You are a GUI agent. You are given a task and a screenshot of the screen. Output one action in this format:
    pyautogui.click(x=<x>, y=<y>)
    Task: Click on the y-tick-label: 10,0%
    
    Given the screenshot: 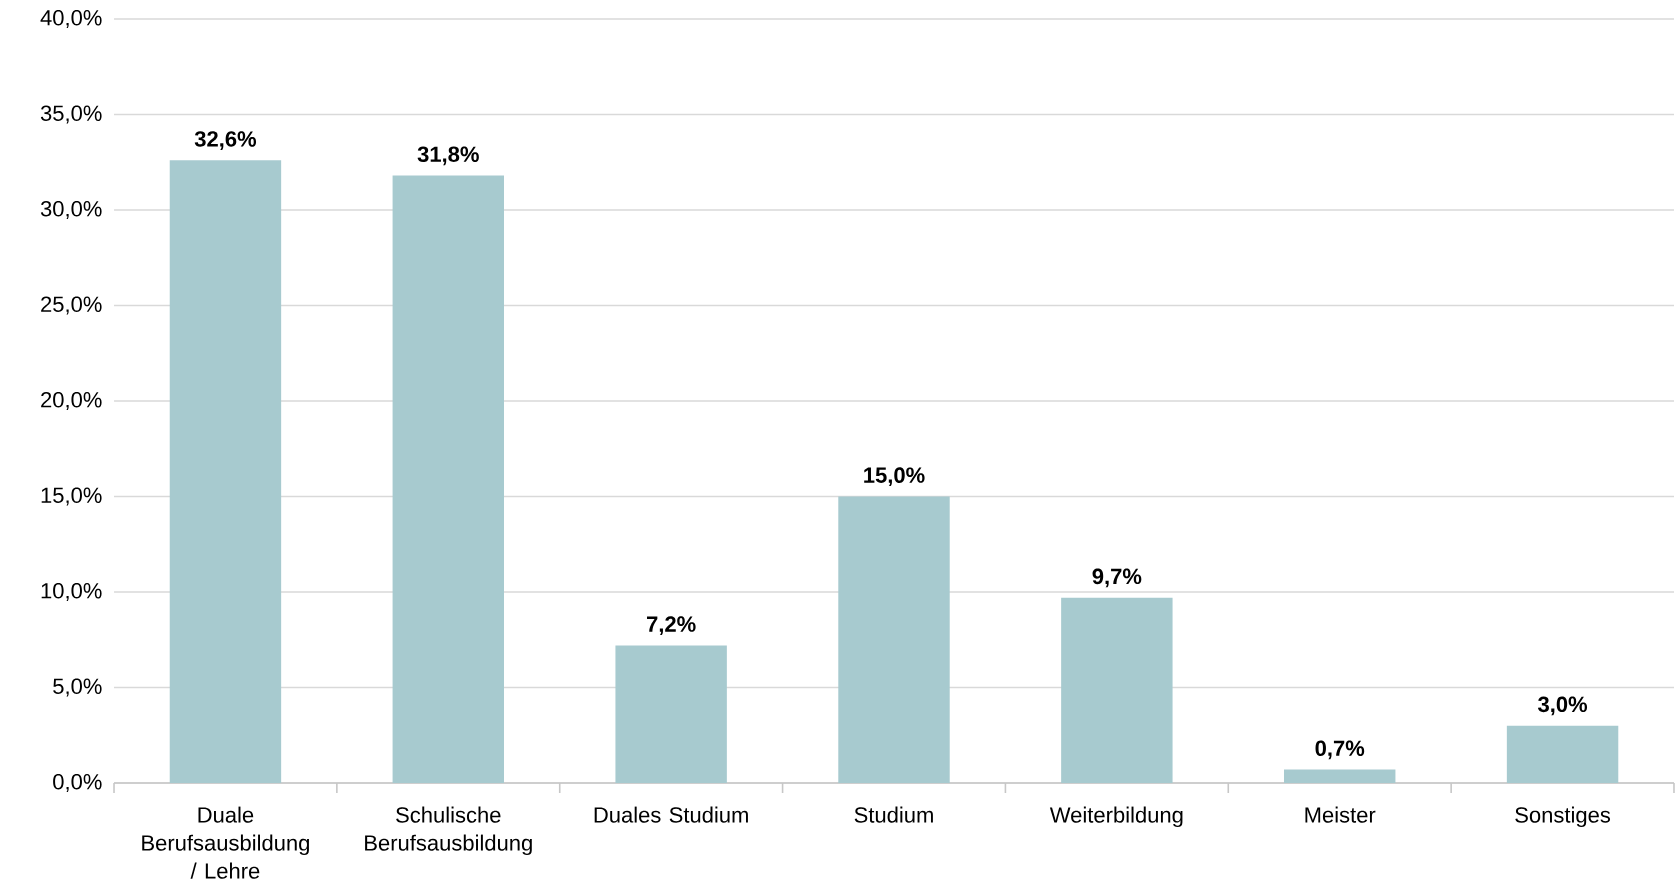 What is the action you would take?
    pyautogui.click(x=71, y=592)
    